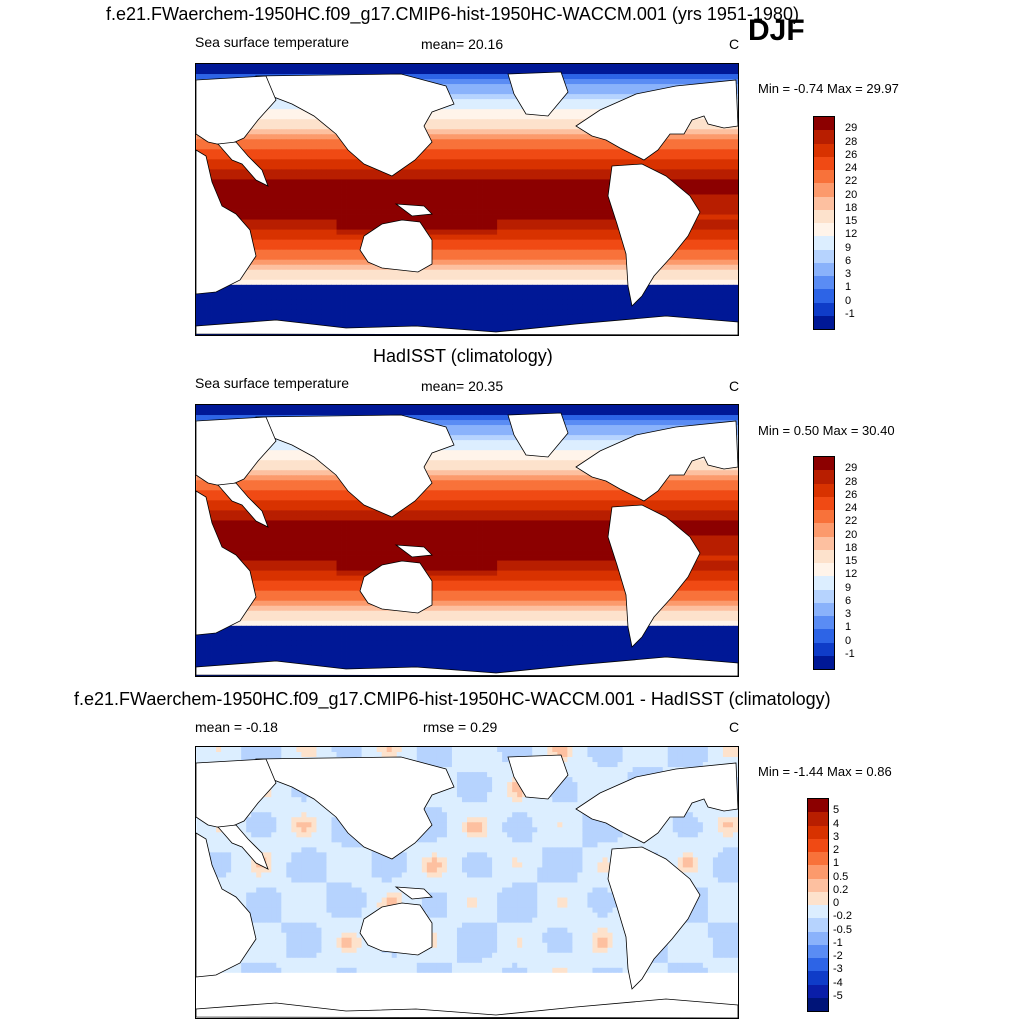 Image resolution: width=1024 pixels, height=1024 pixels. What do you see at coordinates (851, 234) in the screenshot?
I see `colorbar-label: 12` at bounding box center [851, 234].